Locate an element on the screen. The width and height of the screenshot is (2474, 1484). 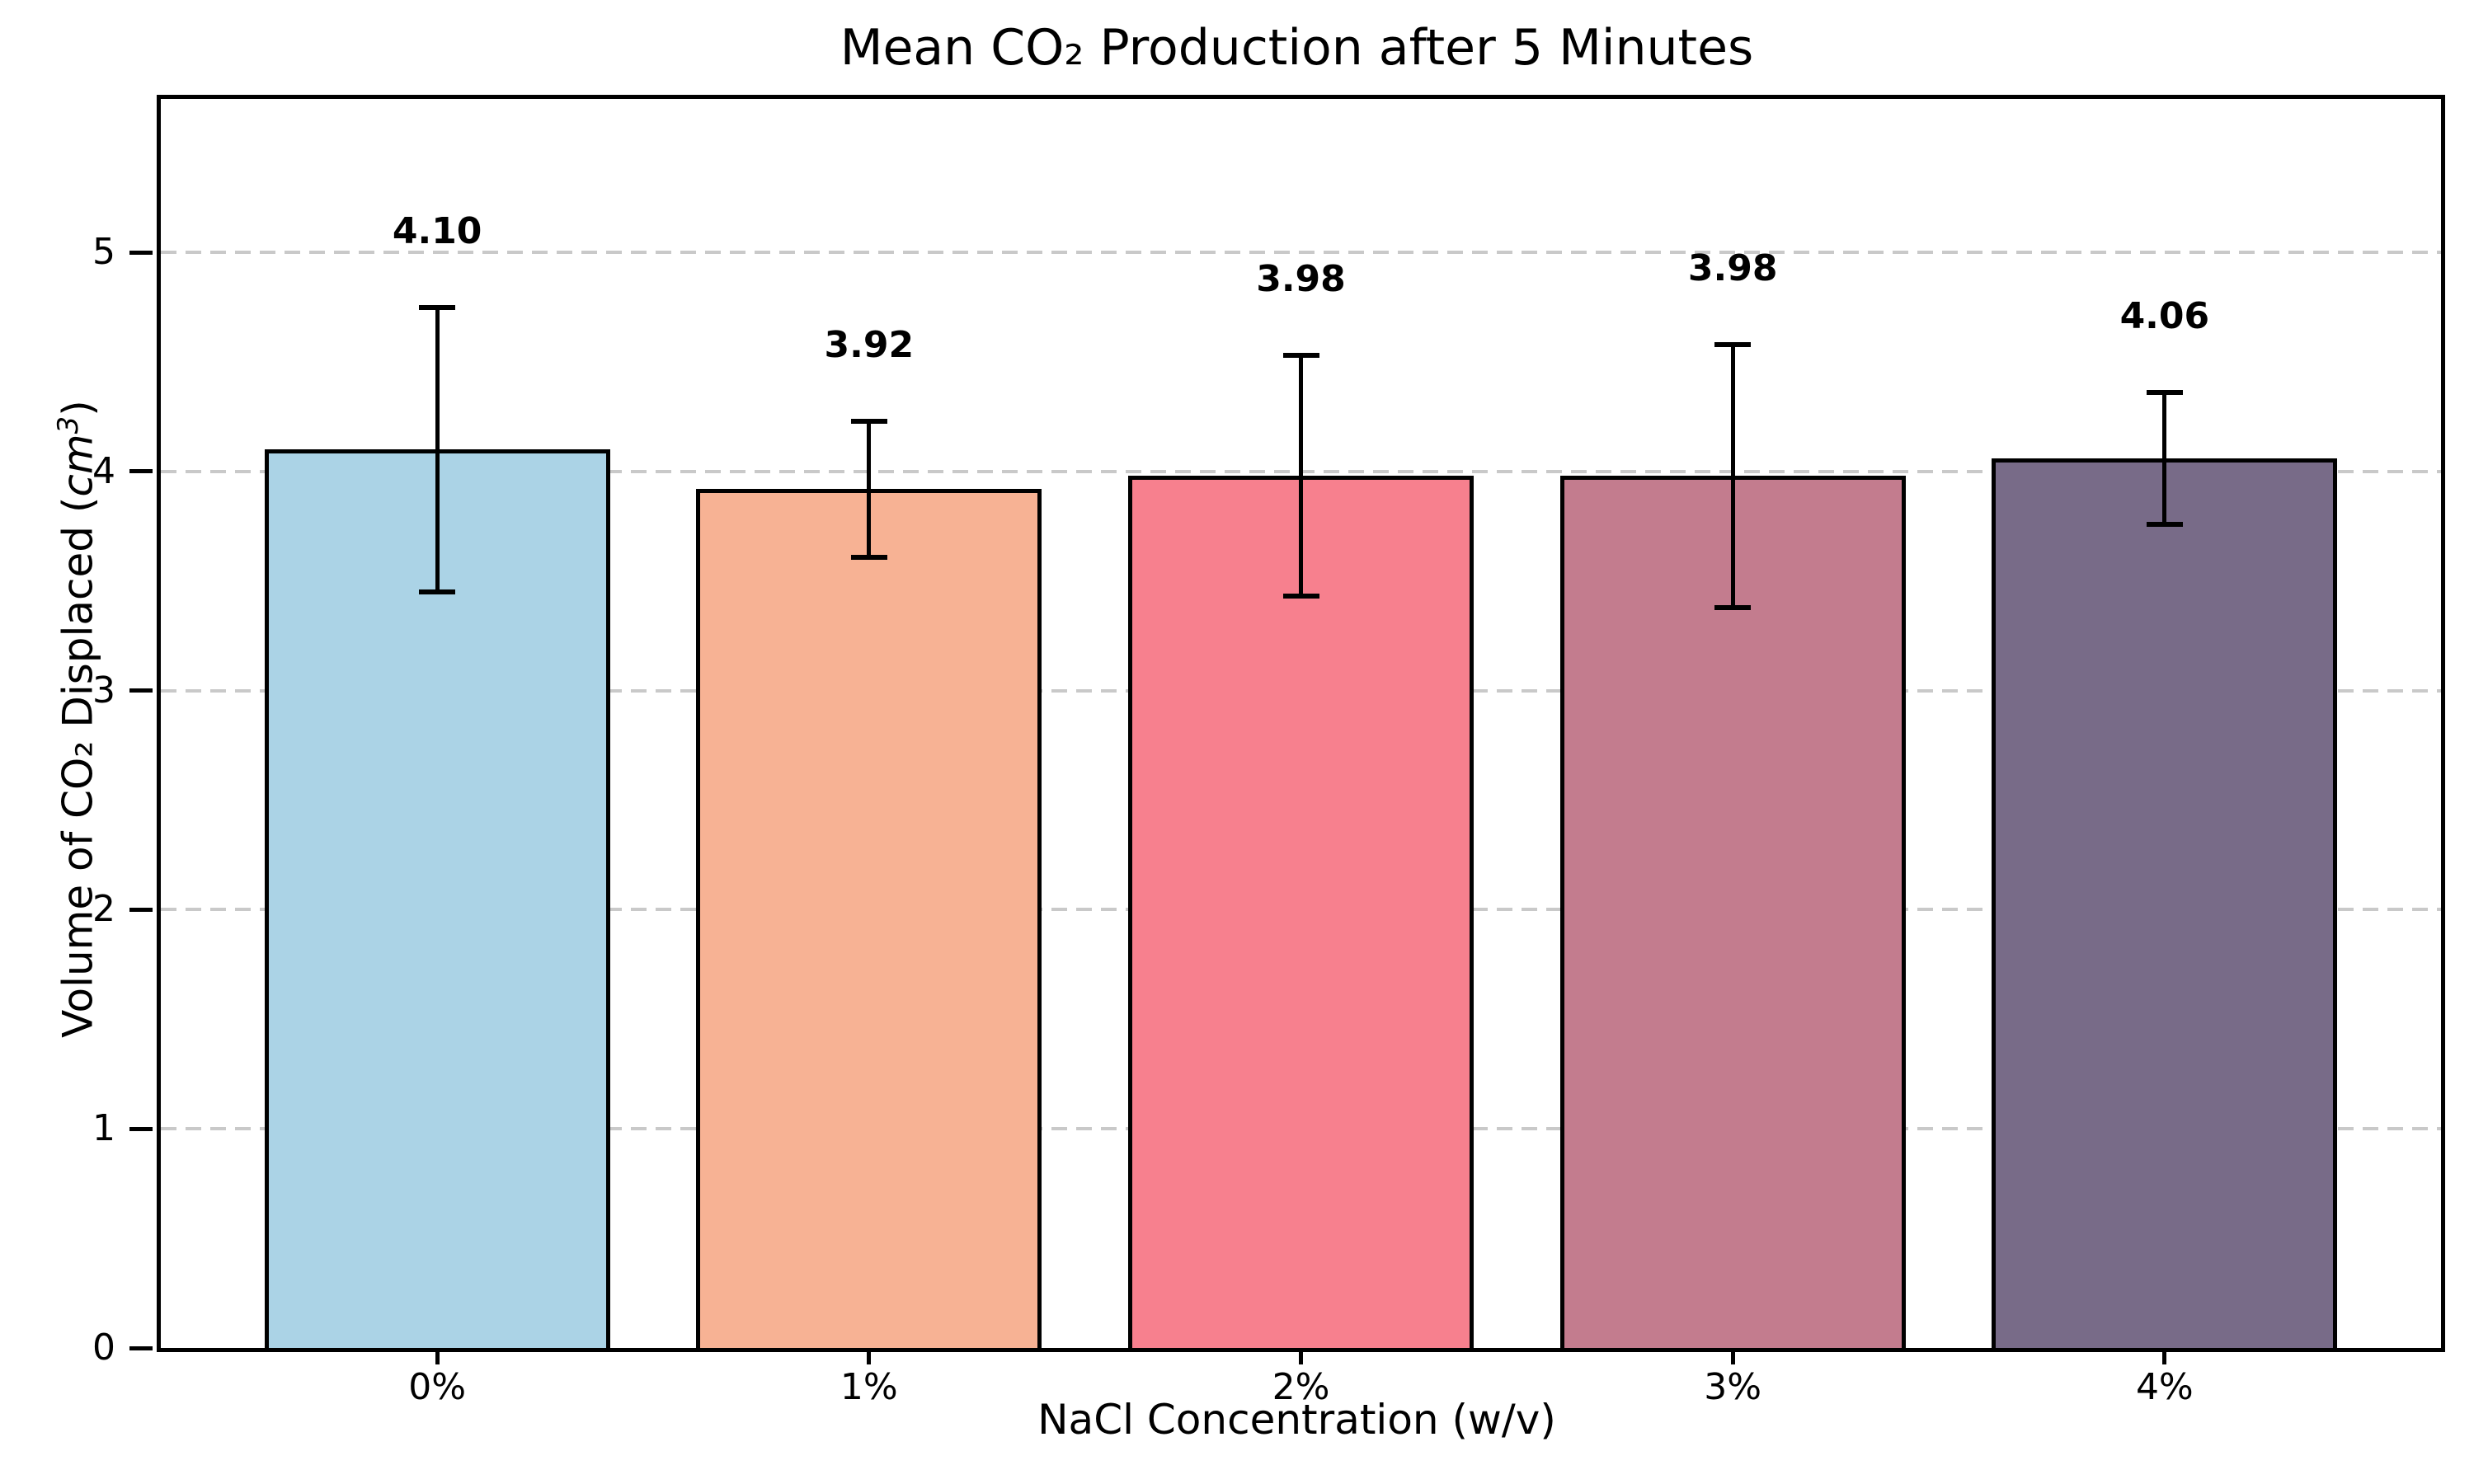
xtick-label-2%: 2% is located at coordinates (1301, 1387).